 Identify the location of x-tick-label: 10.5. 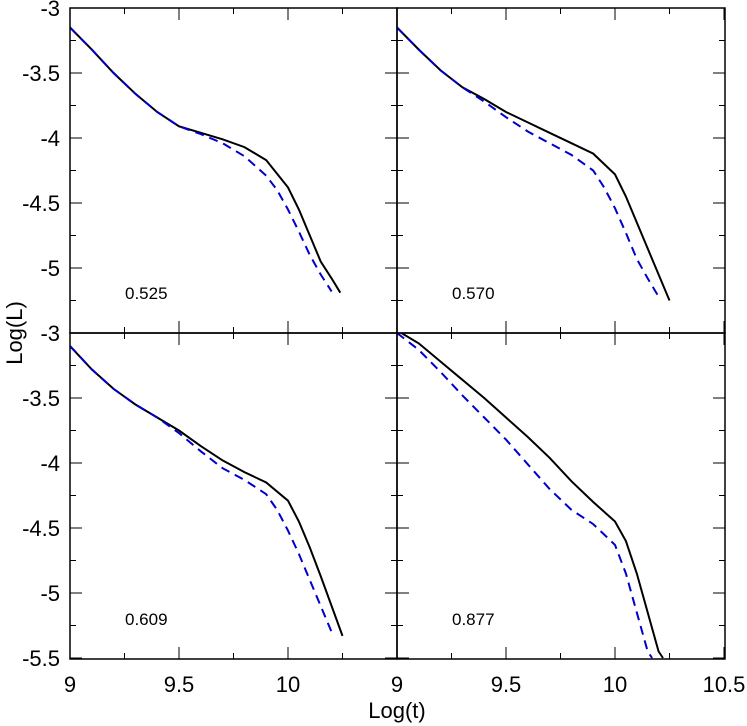
(724, 684).